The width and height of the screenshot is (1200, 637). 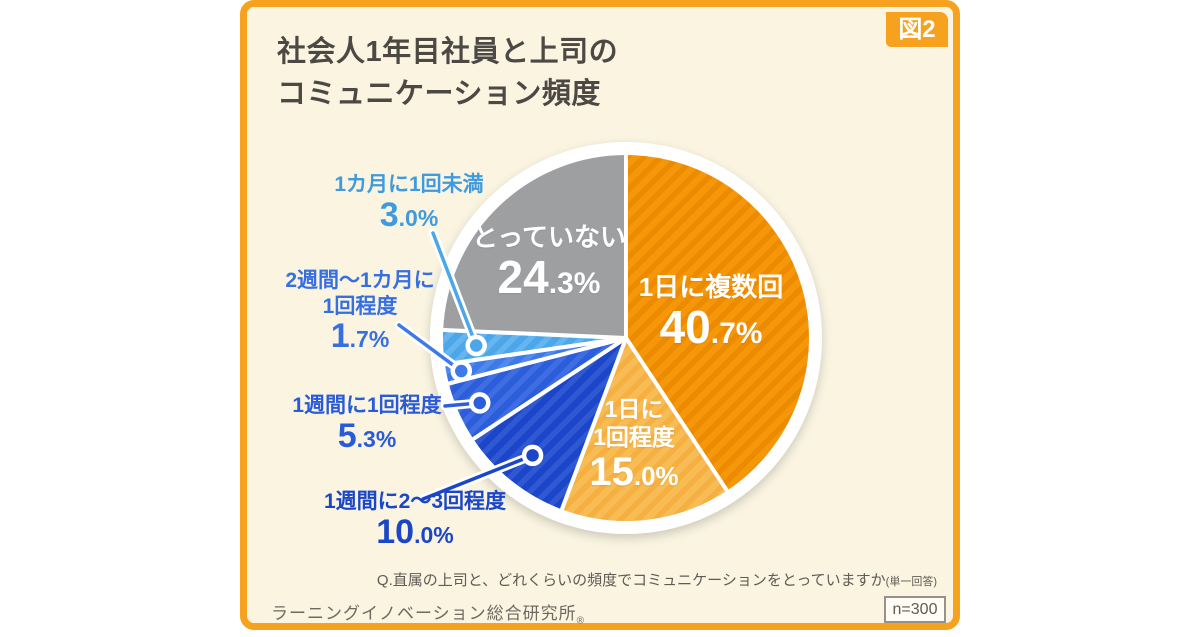 I want to click on slice-value: 40.7%, so click(x=711, y=326).